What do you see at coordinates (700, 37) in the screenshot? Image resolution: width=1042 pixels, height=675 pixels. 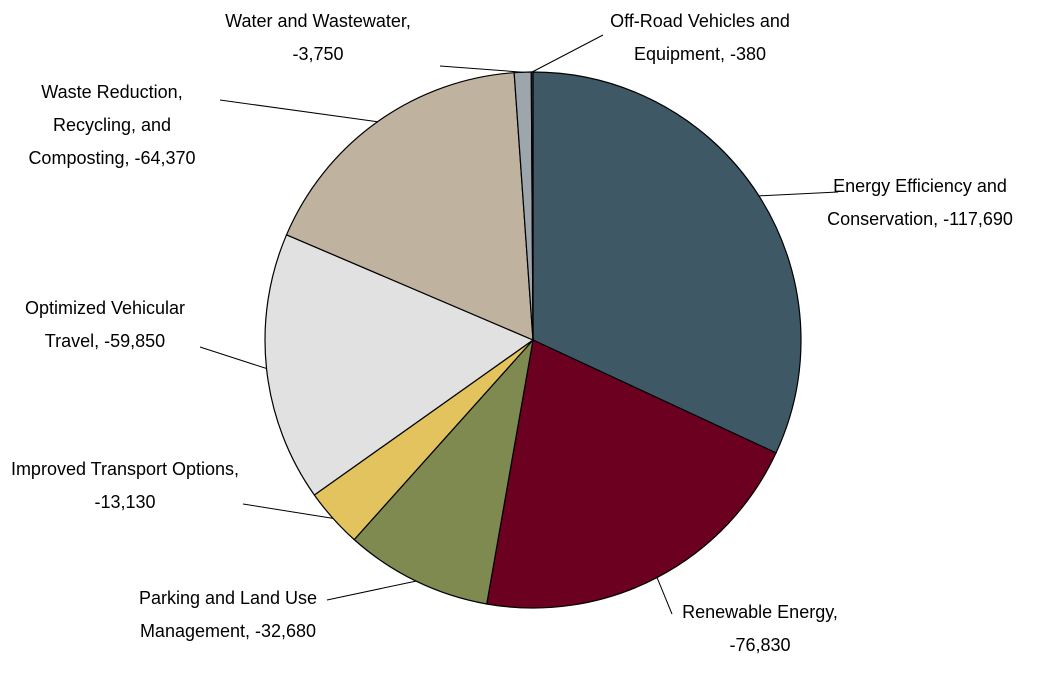 I see `data-label: Off-Road Vehicles and Equipment, -380` at bounding box center [700, 37].